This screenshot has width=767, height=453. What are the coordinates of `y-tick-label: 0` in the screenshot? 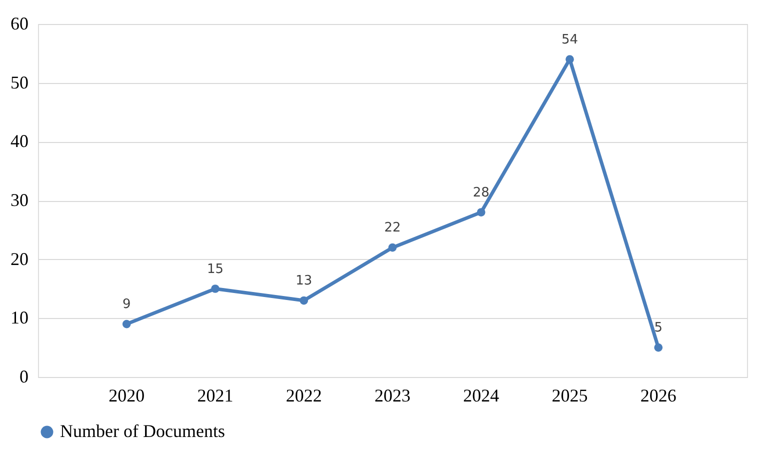 It's located at (24, 376).